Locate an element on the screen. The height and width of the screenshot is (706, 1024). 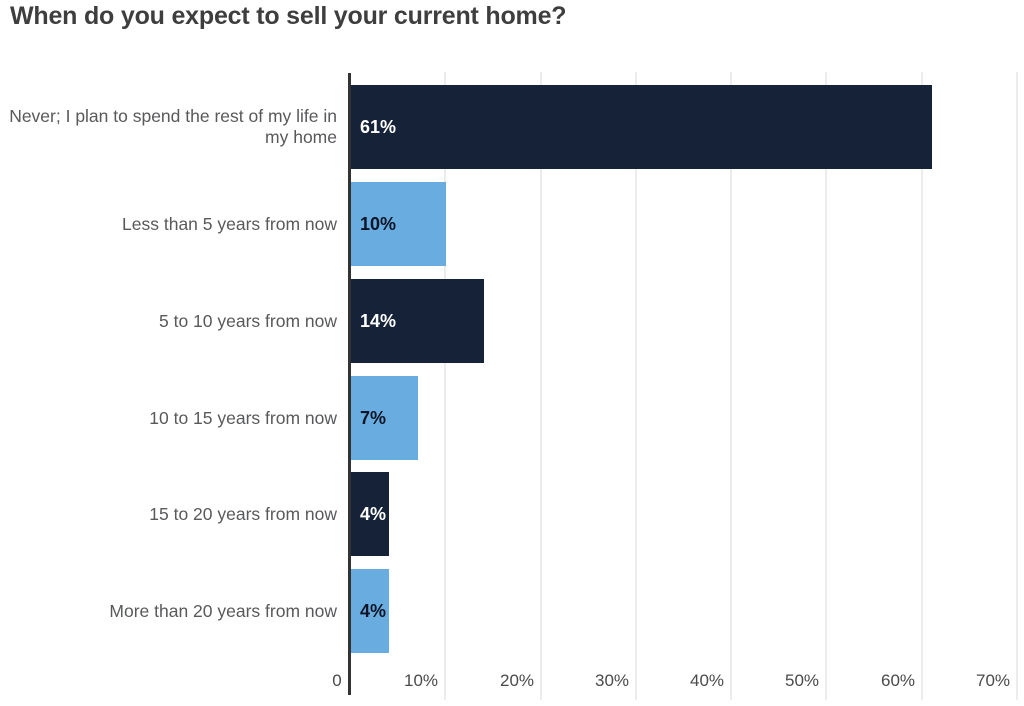
category-label: Less than 5 years from now is located at coordinates (229, 223).